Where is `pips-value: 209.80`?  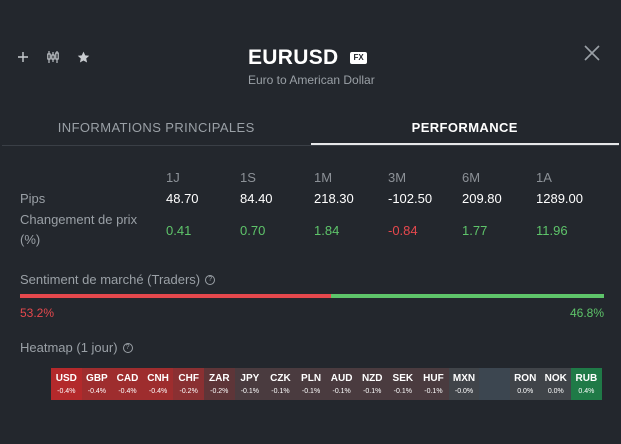 pips-value: 209.80 is located at coordinates (482, 198).